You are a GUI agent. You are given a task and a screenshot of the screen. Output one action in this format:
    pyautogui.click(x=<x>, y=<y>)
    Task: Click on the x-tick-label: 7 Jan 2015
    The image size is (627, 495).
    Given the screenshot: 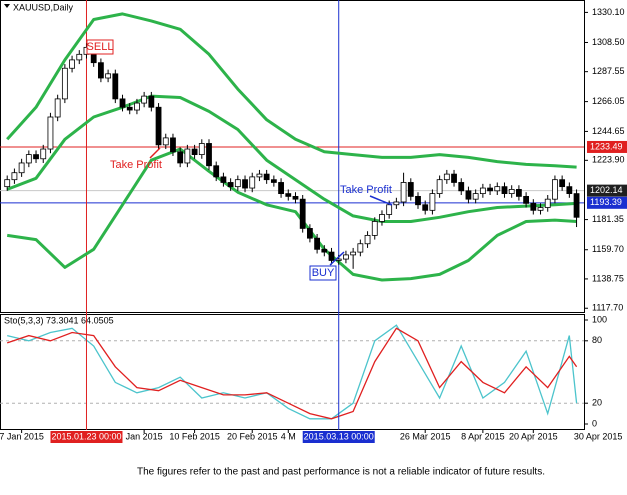 What is the action you would take?
    pyautogui.click(x=22, y=436)
    